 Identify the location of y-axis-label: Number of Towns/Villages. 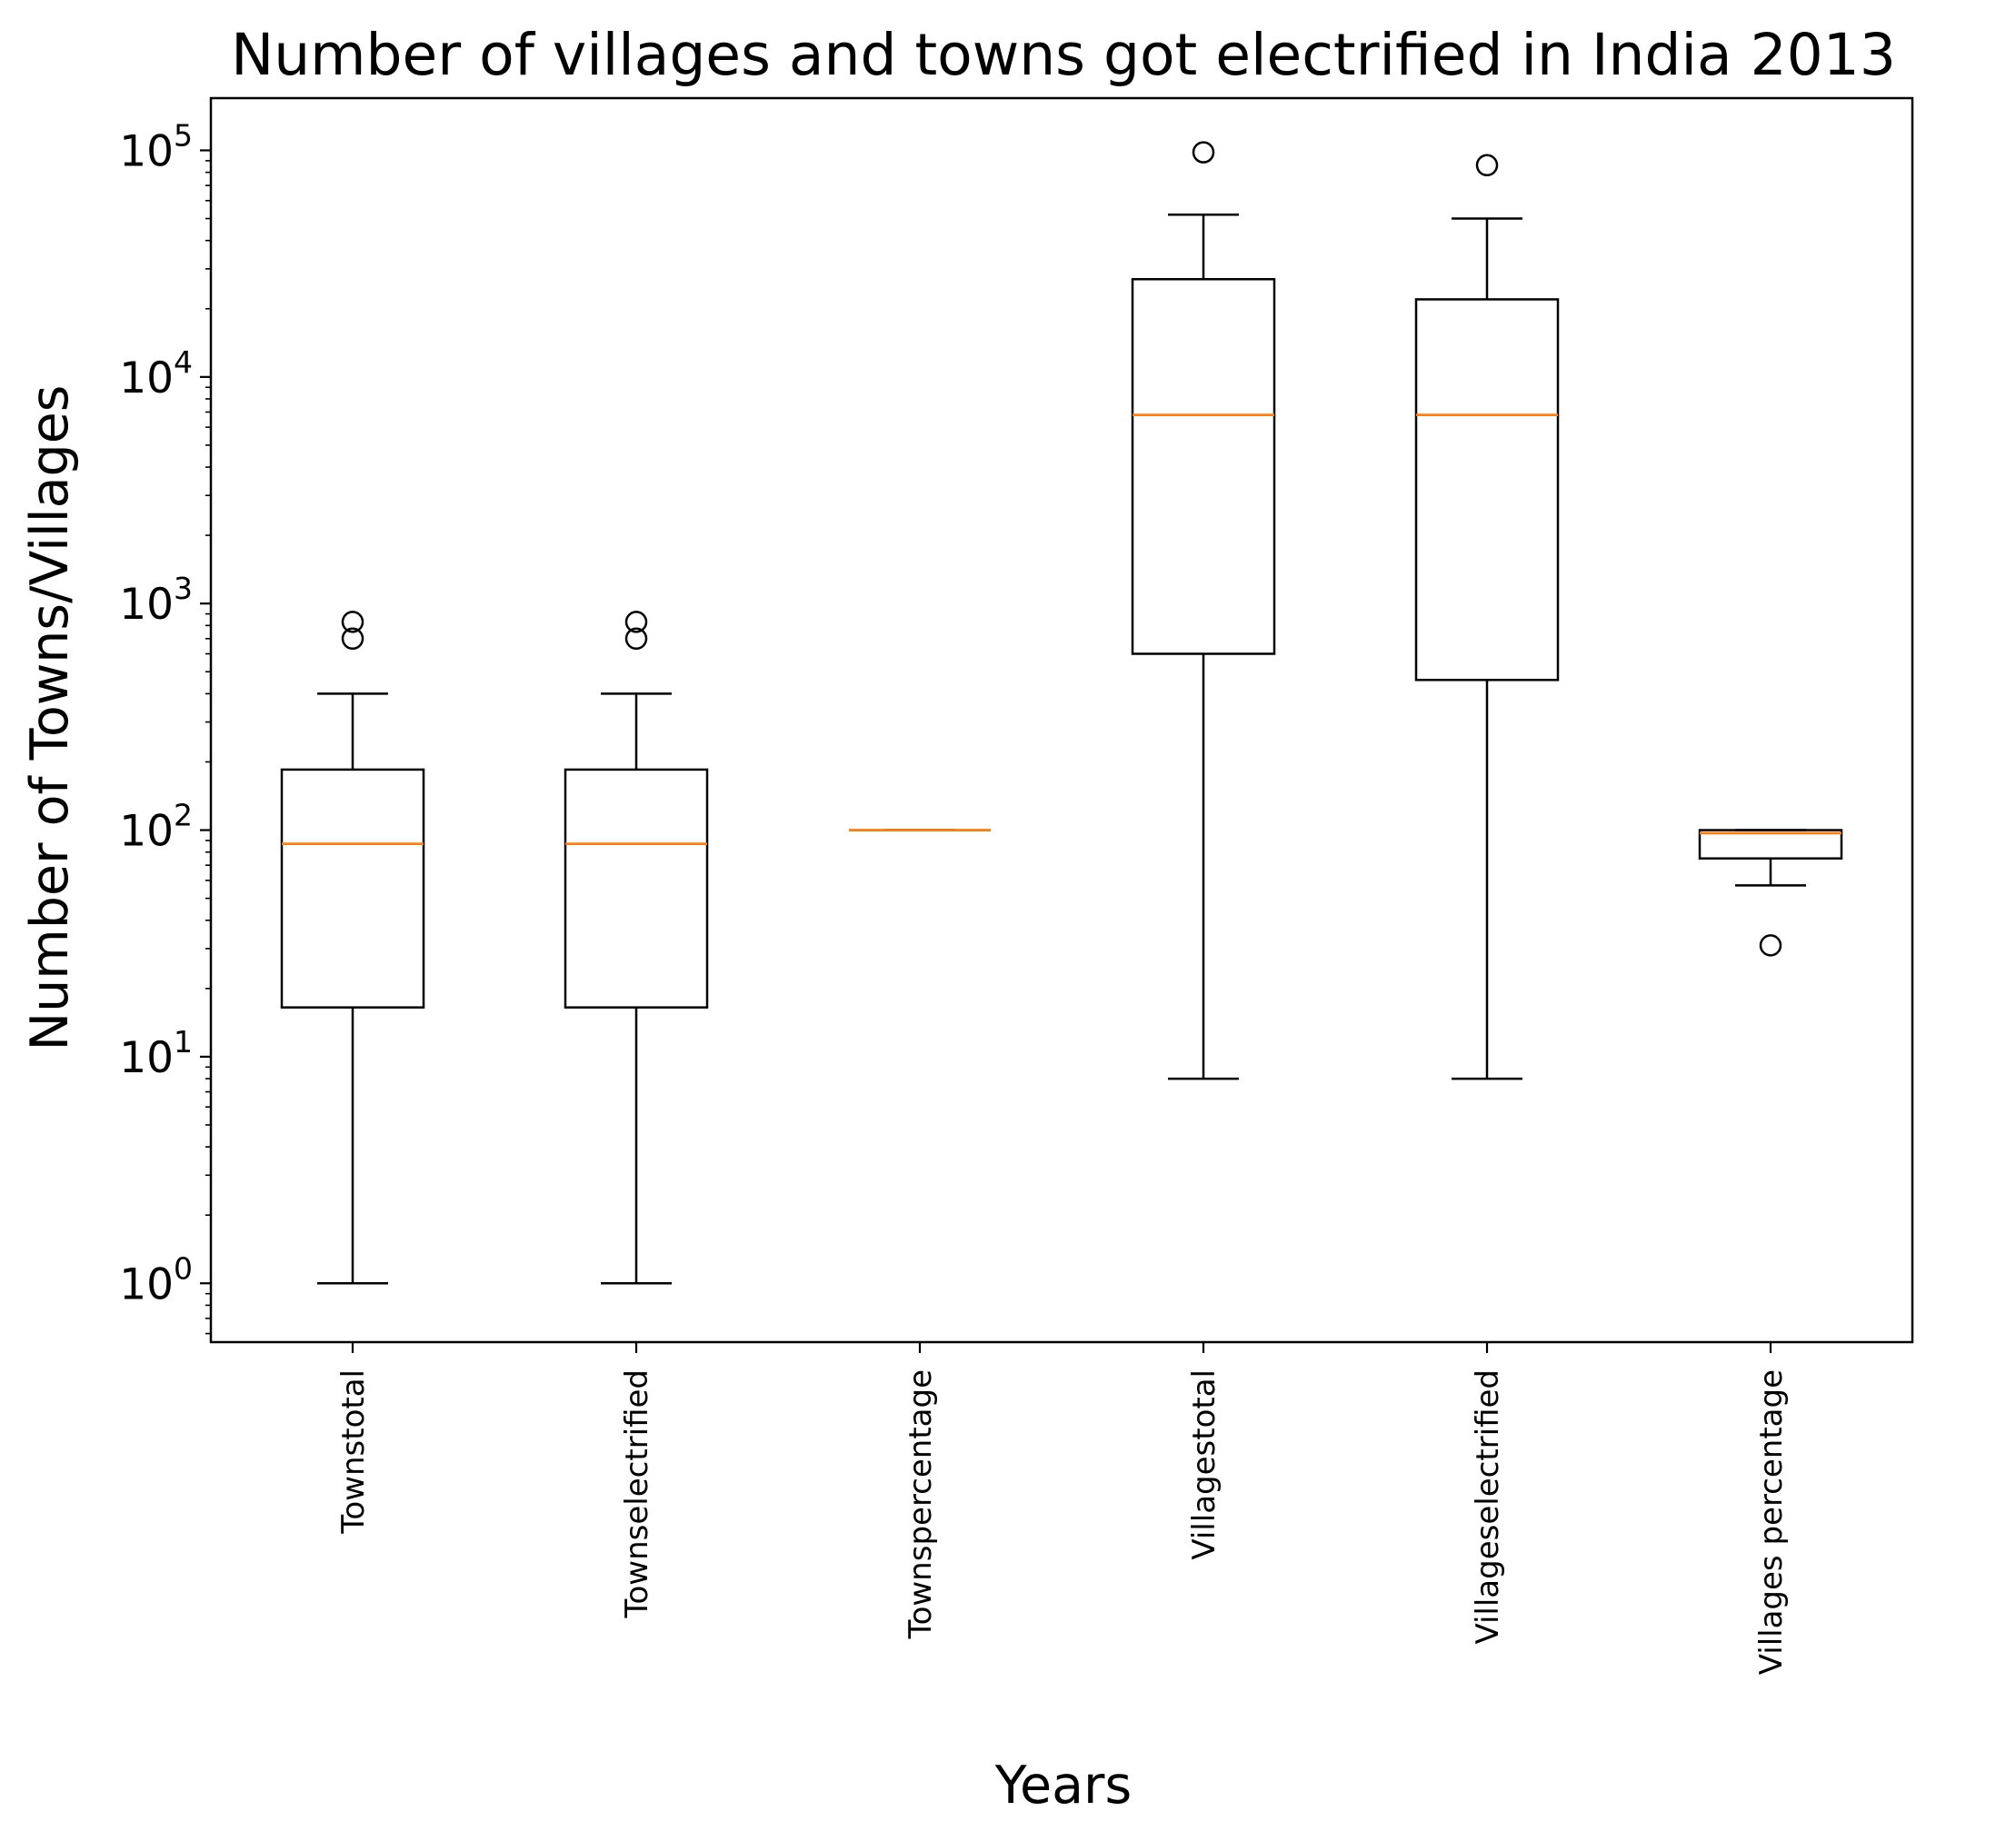
(50, 718).